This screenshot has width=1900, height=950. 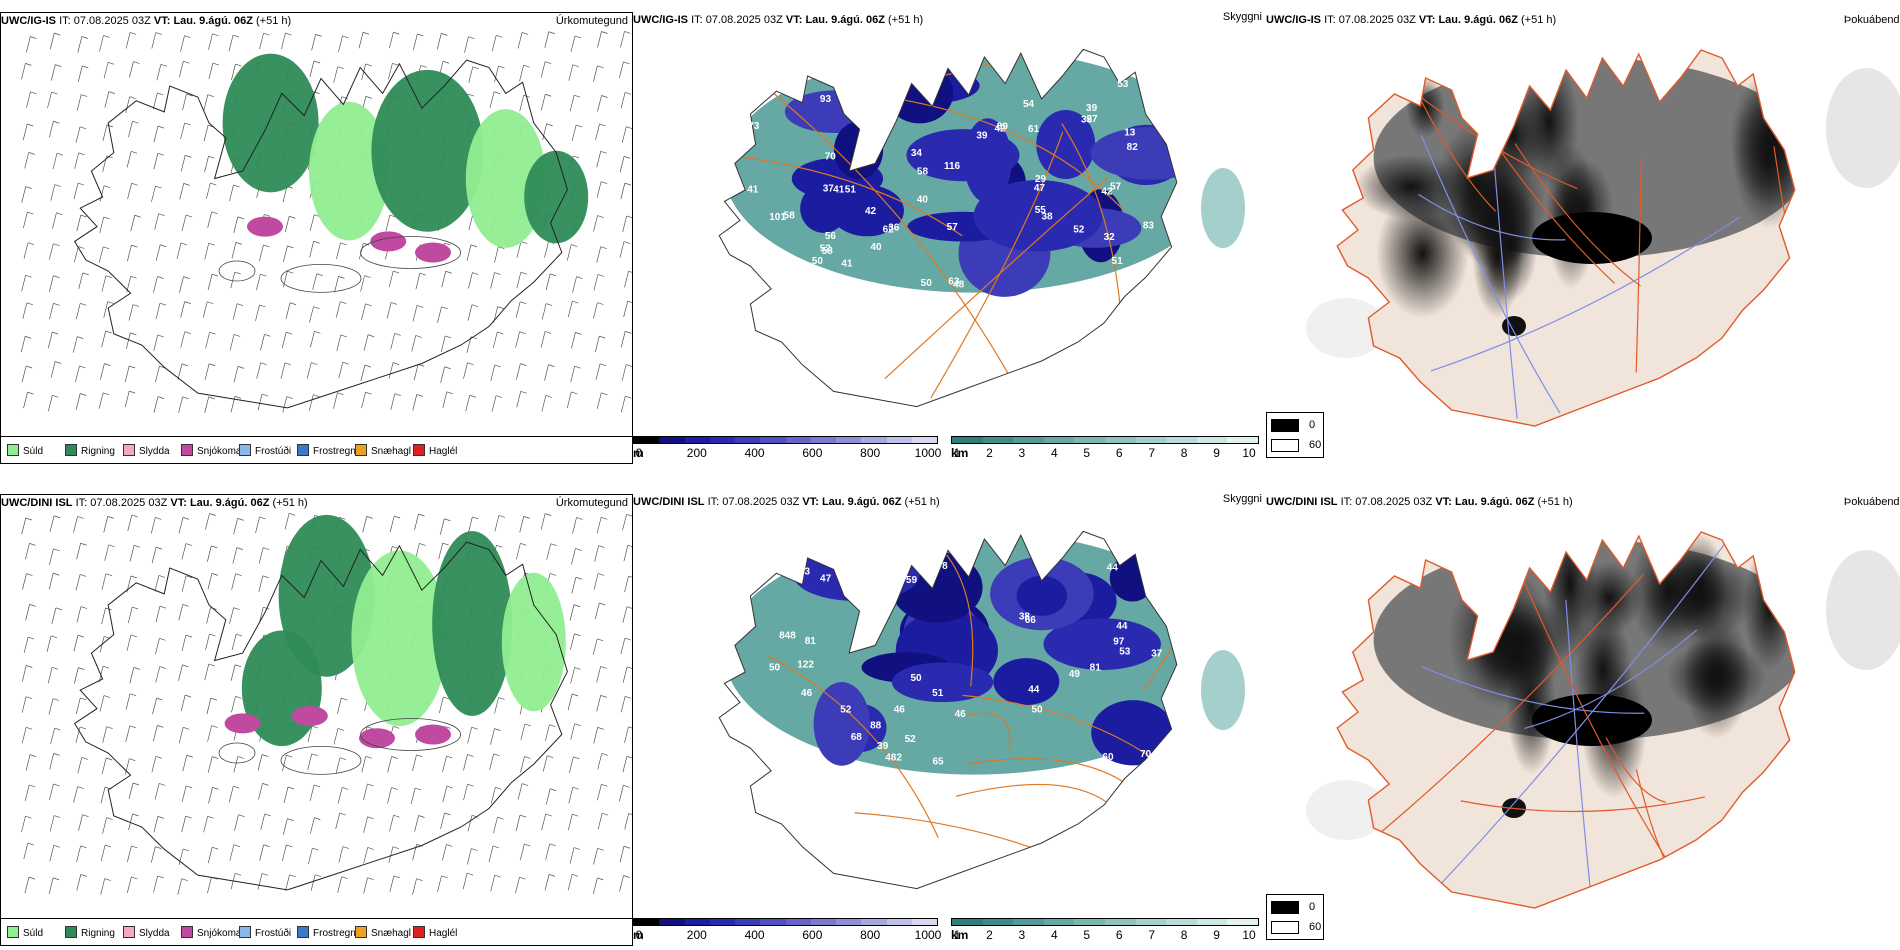 I want to click on ceiling-value-label: 50, so click(x=818, y=261).